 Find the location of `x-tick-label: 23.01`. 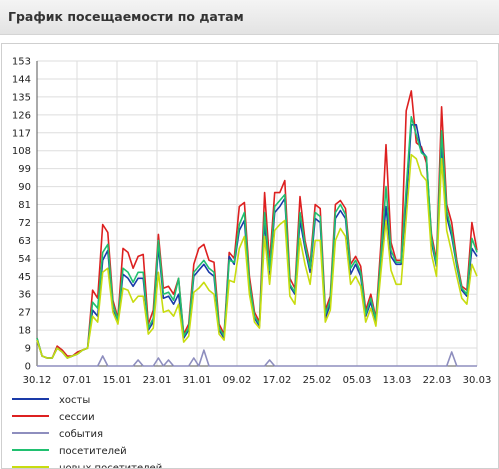

x-tick-label: 23.01 is located at coordinates (157, 380).